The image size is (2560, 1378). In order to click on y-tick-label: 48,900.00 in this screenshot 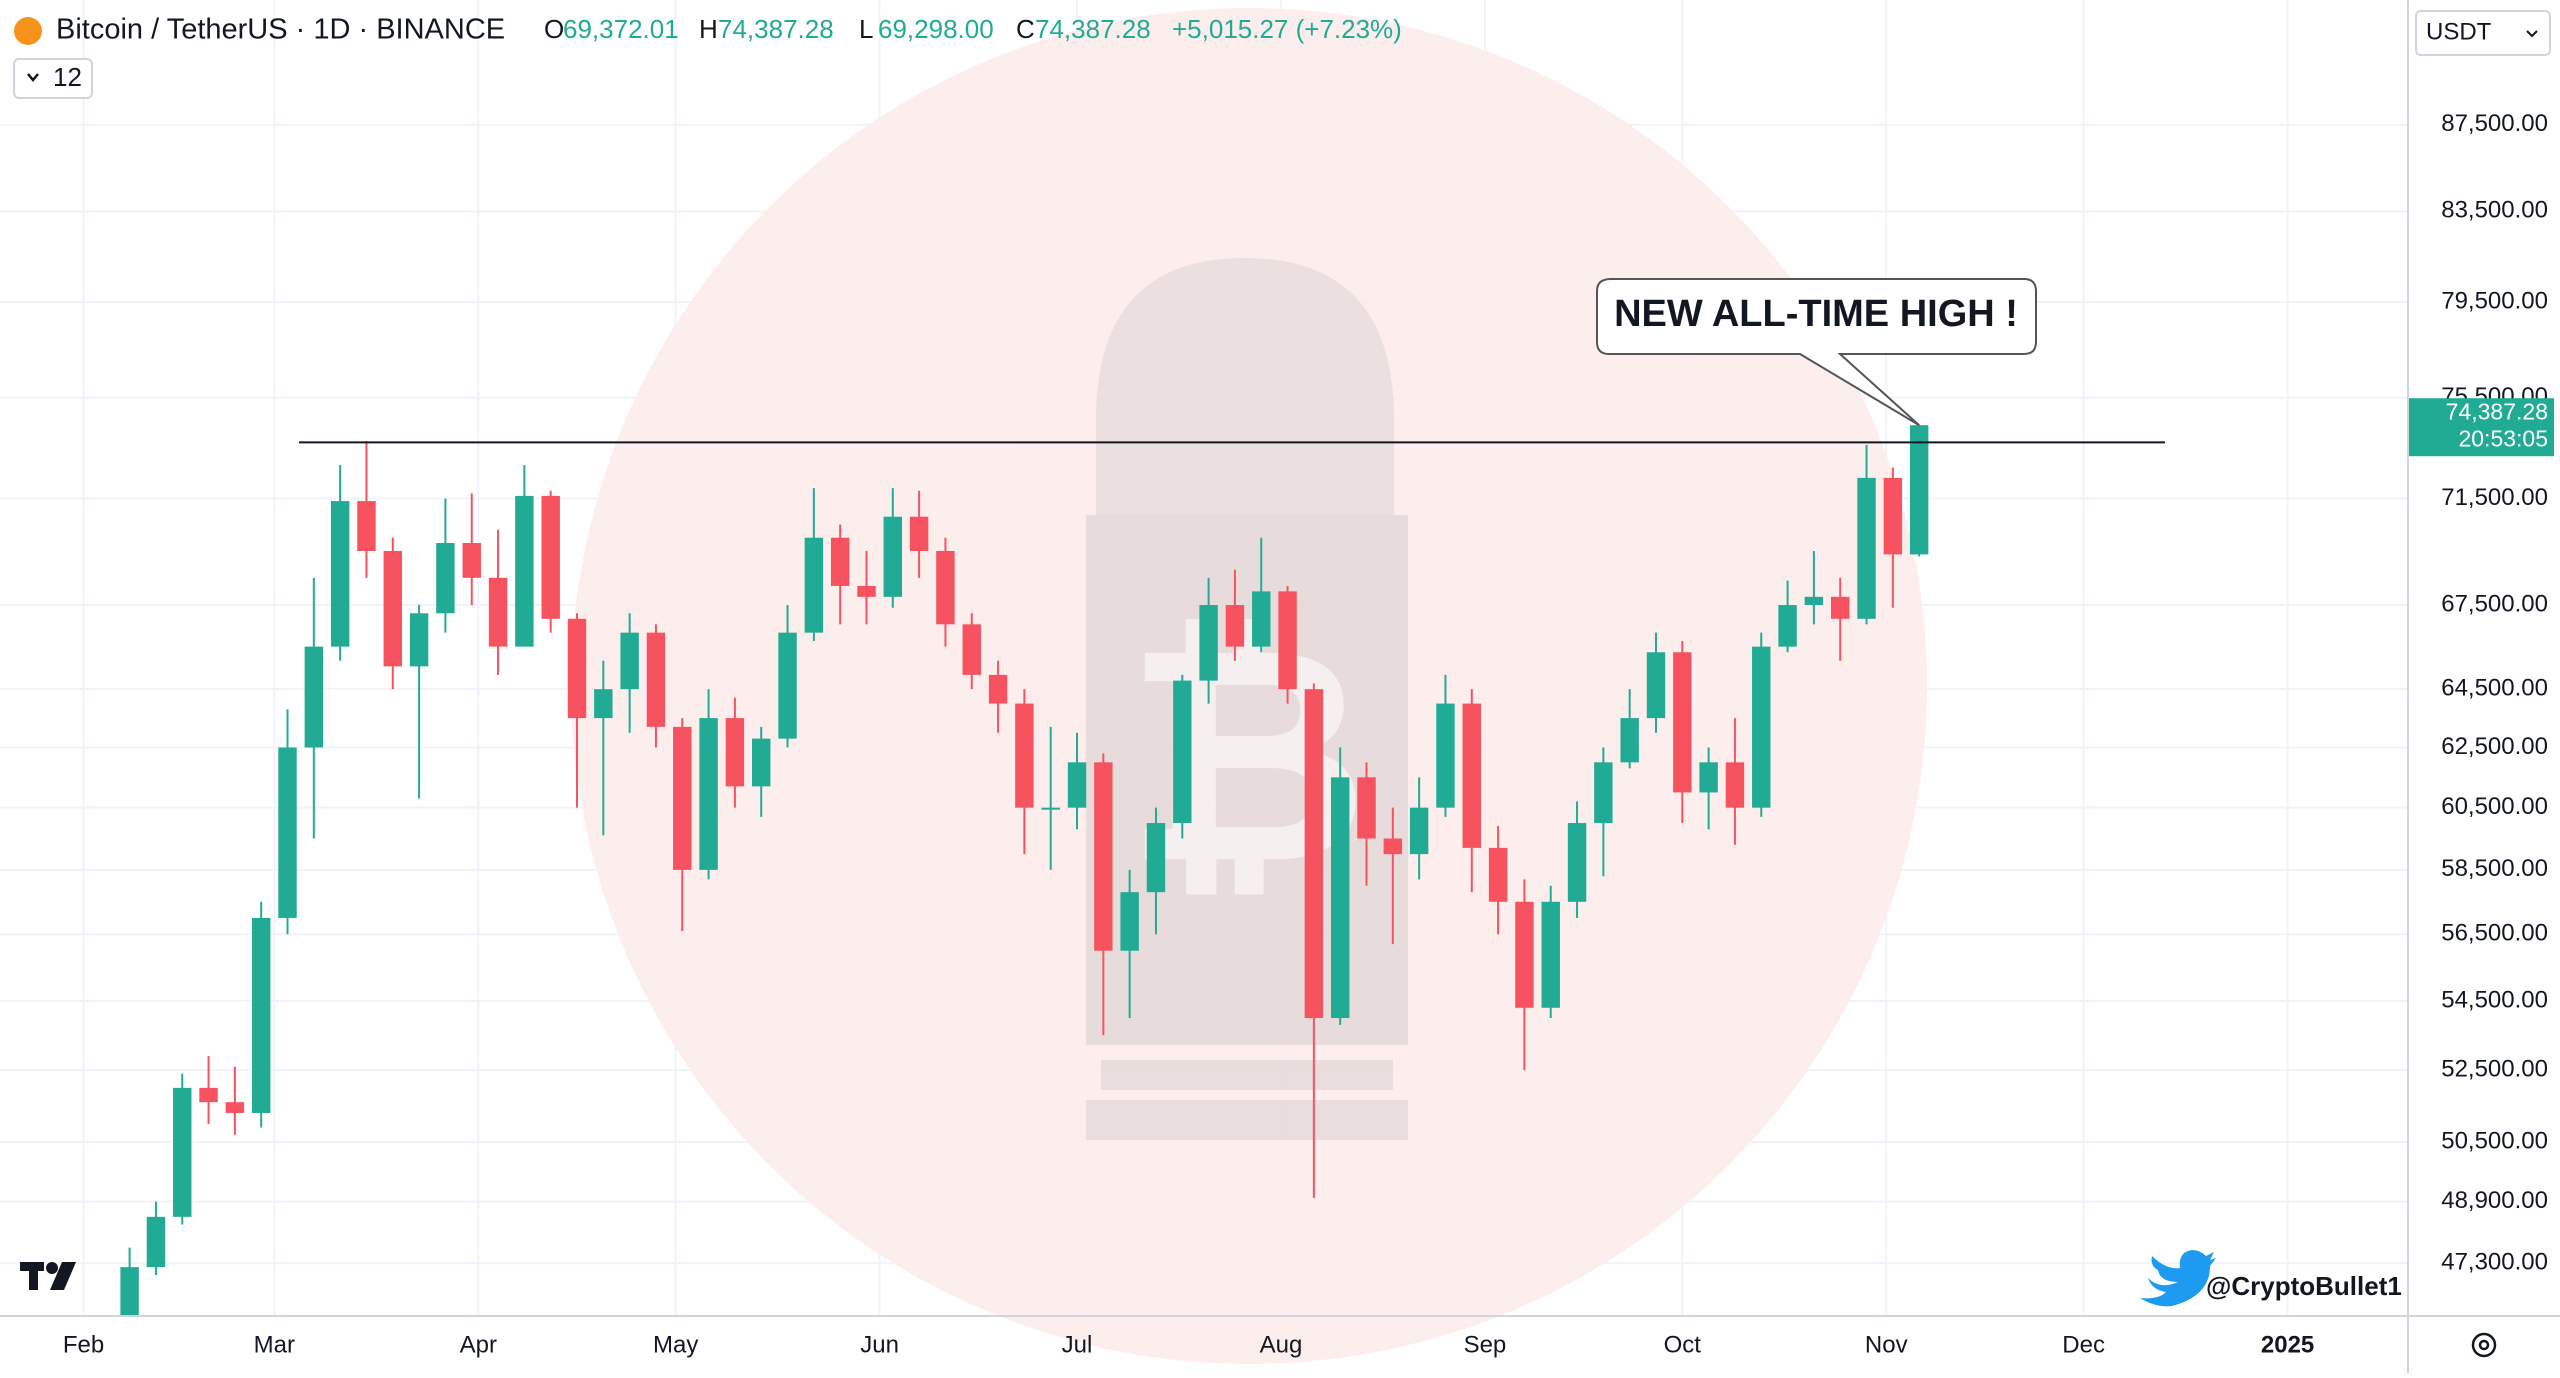, I will do `click(2494, 1200)`.